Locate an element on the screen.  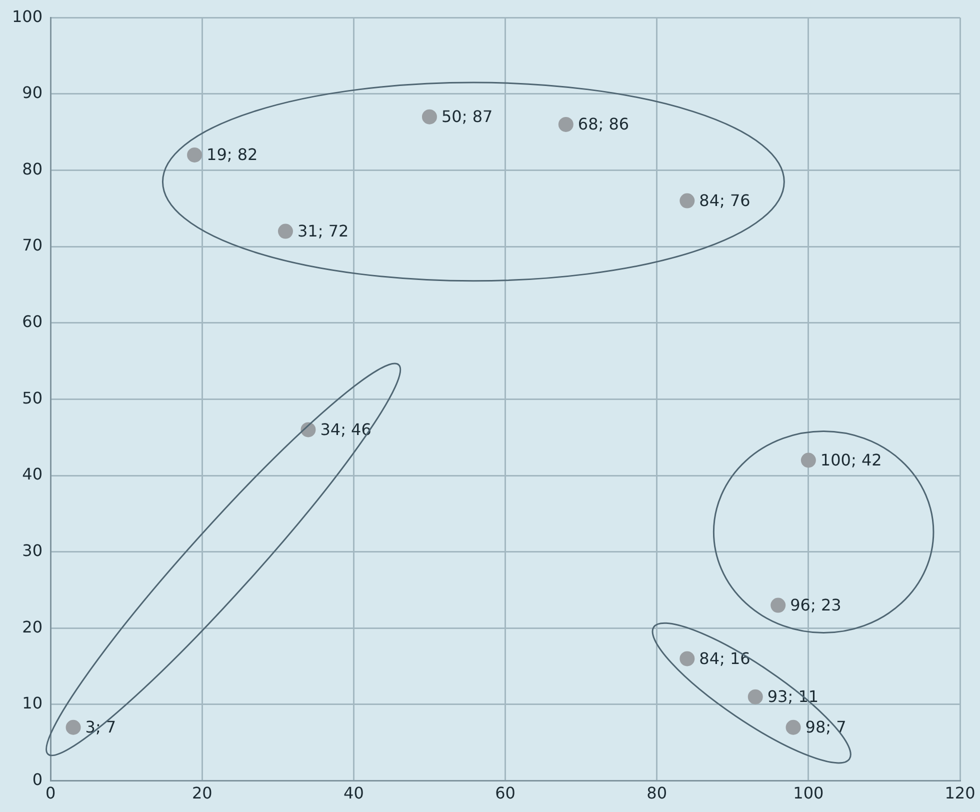
data-label: 34; 46 is located at coordinates (346, 429).